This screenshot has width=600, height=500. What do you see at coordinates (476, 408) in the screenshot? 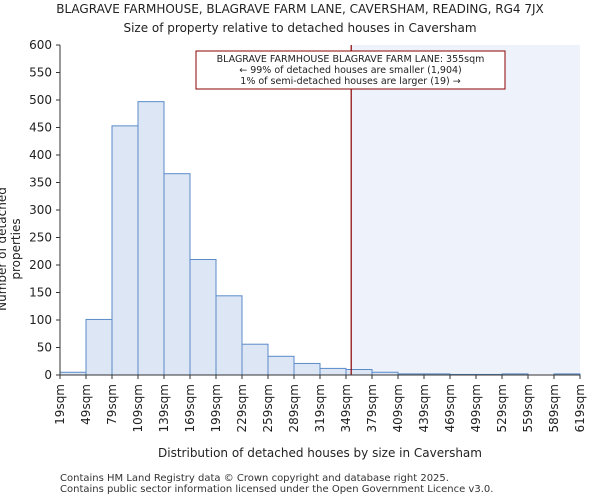
I see `x-tick-label: 499sqm` at bounding box center [476, 408].